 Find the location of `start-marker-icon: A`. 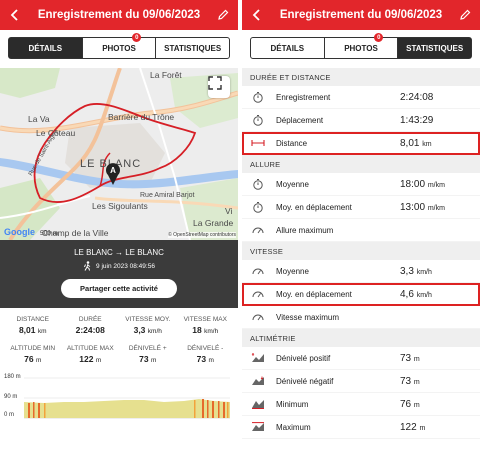

start-marker-icon: A is located at coordinates (113, 174).